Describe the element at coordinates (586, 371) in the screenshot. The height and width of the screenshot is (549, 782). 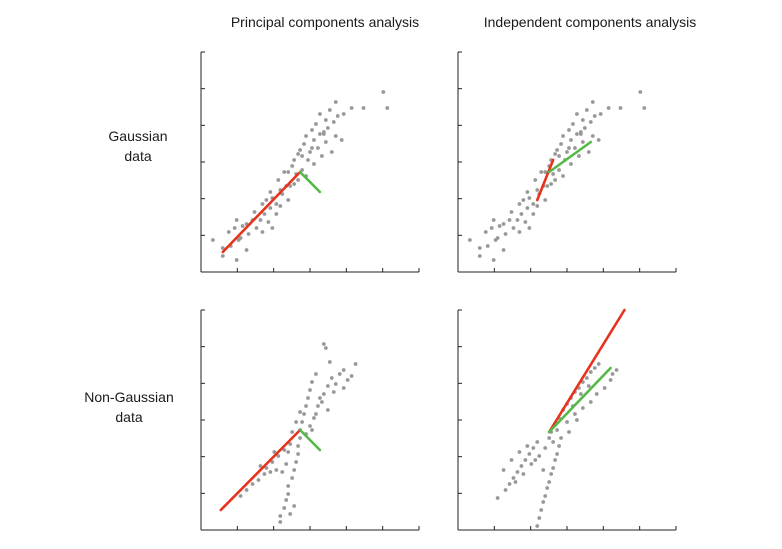
I see `first-component-line` at that location.